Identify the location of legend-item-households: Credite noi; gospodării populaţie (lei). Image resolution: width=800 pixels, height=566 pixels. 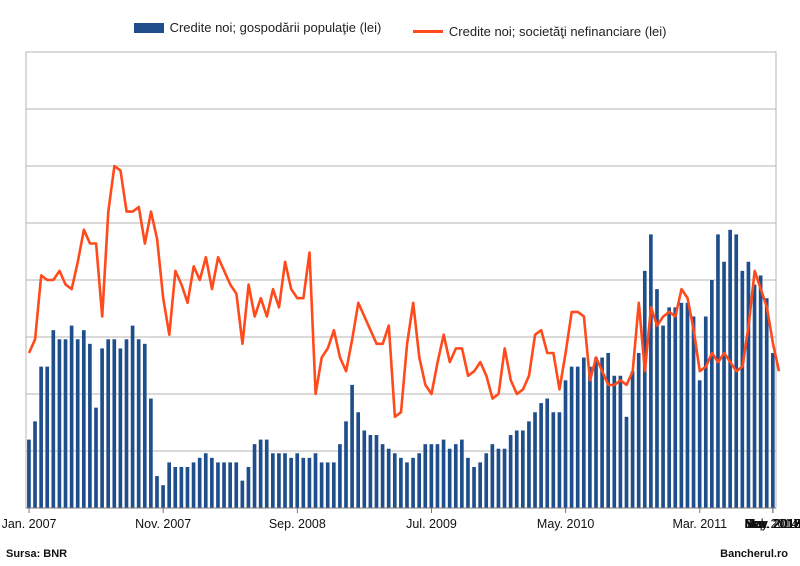
(257, 27).